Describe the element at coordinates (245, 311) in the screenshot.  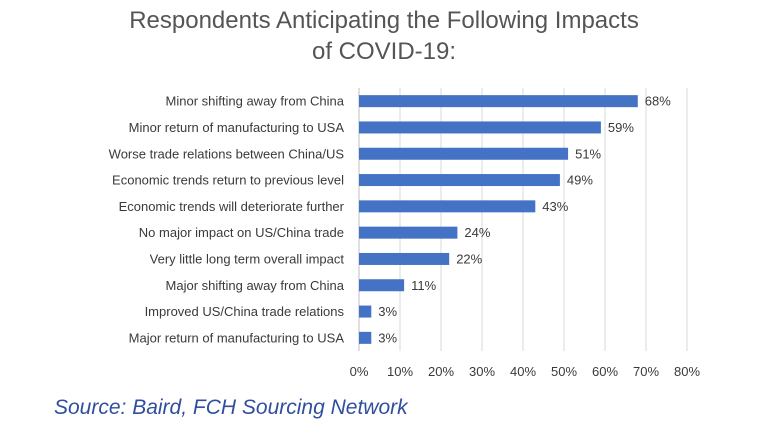
I see `category-label: Improved US/China trade relations` at that location.